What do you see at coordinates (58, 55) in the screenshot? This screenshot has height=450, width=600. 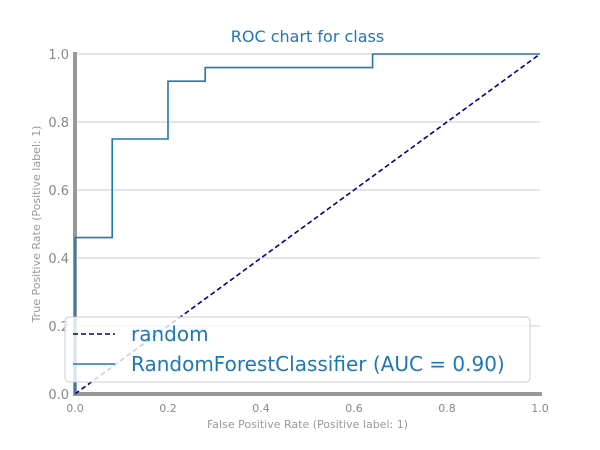 I see `y-tick-label: 1.0` at bounding box center [58, 55].